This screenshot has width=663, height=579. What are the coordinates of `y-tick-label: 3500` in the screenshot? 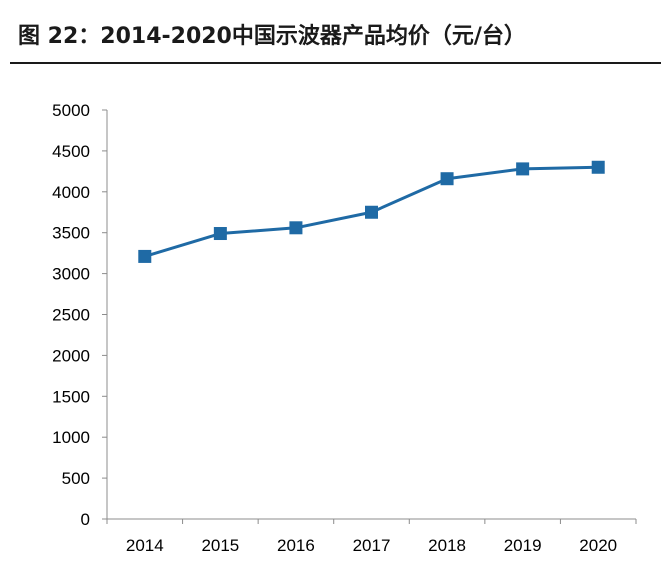 It's located at (71, 233).